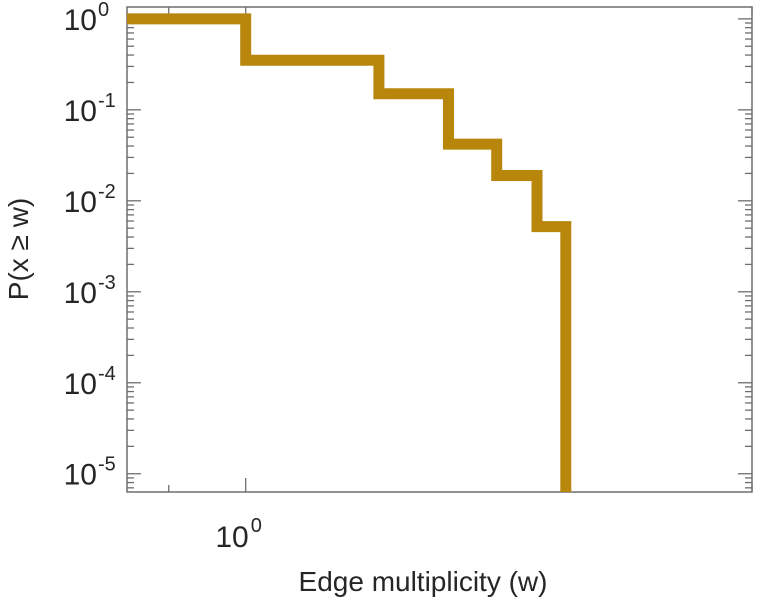 Image resolution: width=769 pixels, height=600 pixels. I want to click on x-axis-label: Edge multiplicity (w), so click(423, 581).